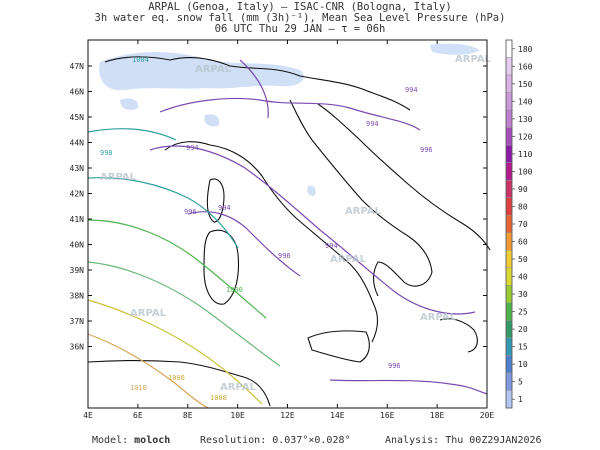 This screenshot has height=450, width=600. I want to click on lon-label: 8E, so click(188, 415).